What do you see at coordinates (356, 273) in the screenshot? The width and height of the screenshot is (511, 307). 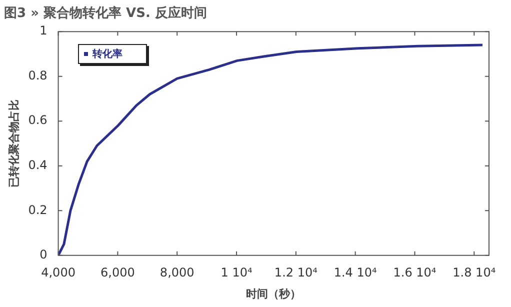 I see `x-tick-label: 1.4 10⁴` at bounding box center [356, 273].